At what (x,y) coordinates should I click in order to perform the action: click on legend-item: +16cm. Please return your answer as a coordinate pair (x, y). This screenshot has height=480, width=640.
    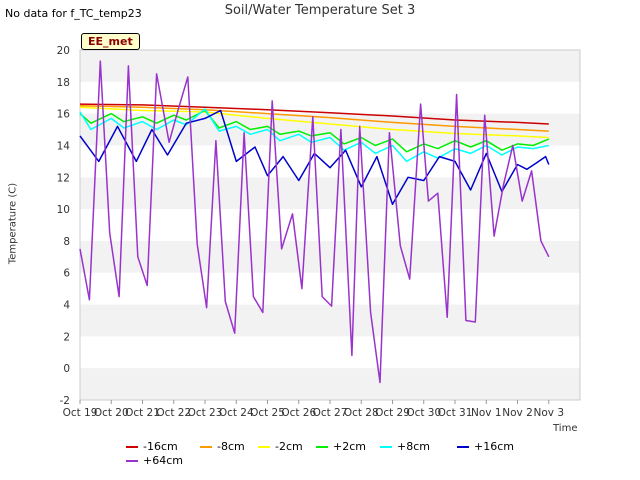
    Looking at the image, I should click on (485, 446).